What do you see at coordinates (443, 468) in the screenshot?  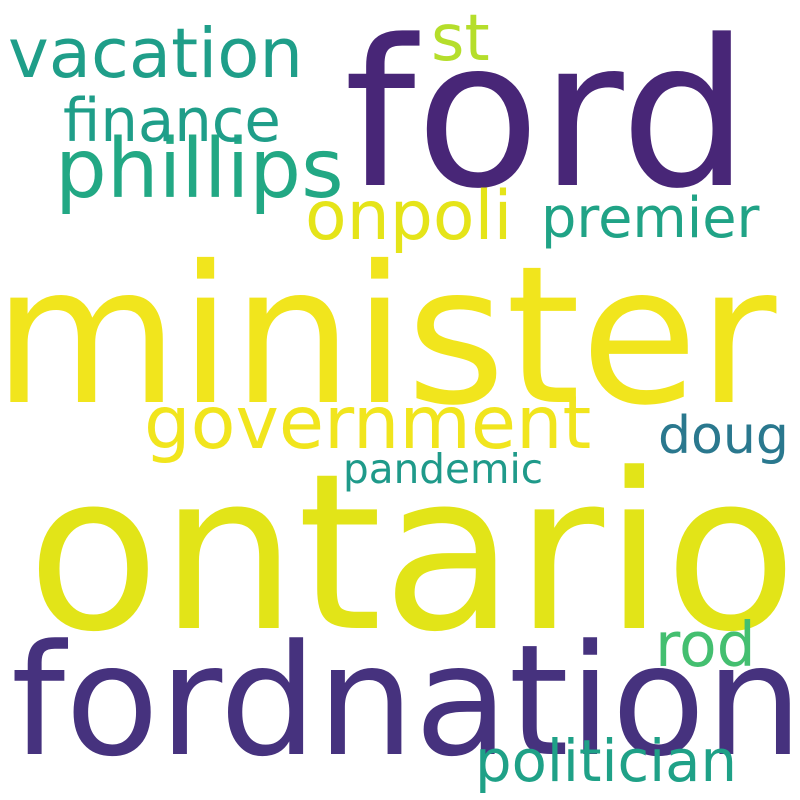 I see `word-pandemic: pandemic` at bounding box center [443, 468].